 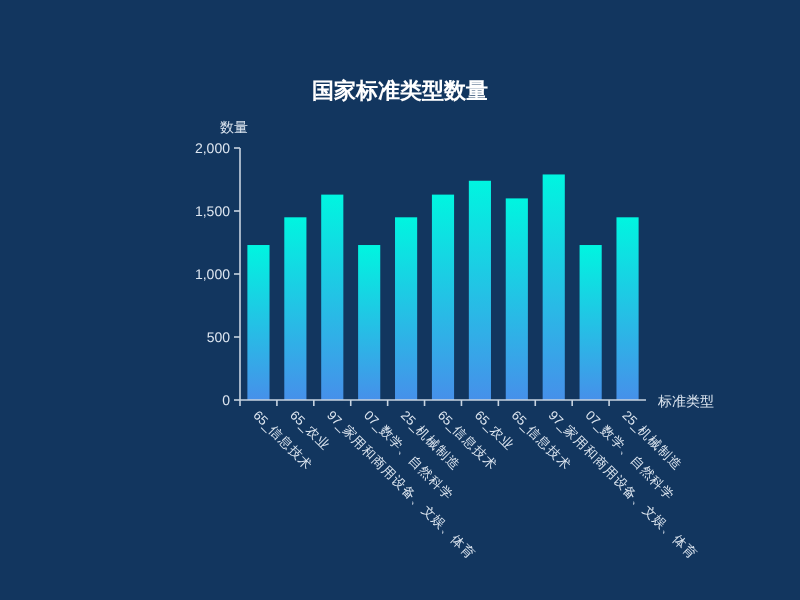 What do you see at coordinates (400, 91) in the screenshot?
I see `chart-title: 国家标准类型数量` at bounding box center [400, 91].